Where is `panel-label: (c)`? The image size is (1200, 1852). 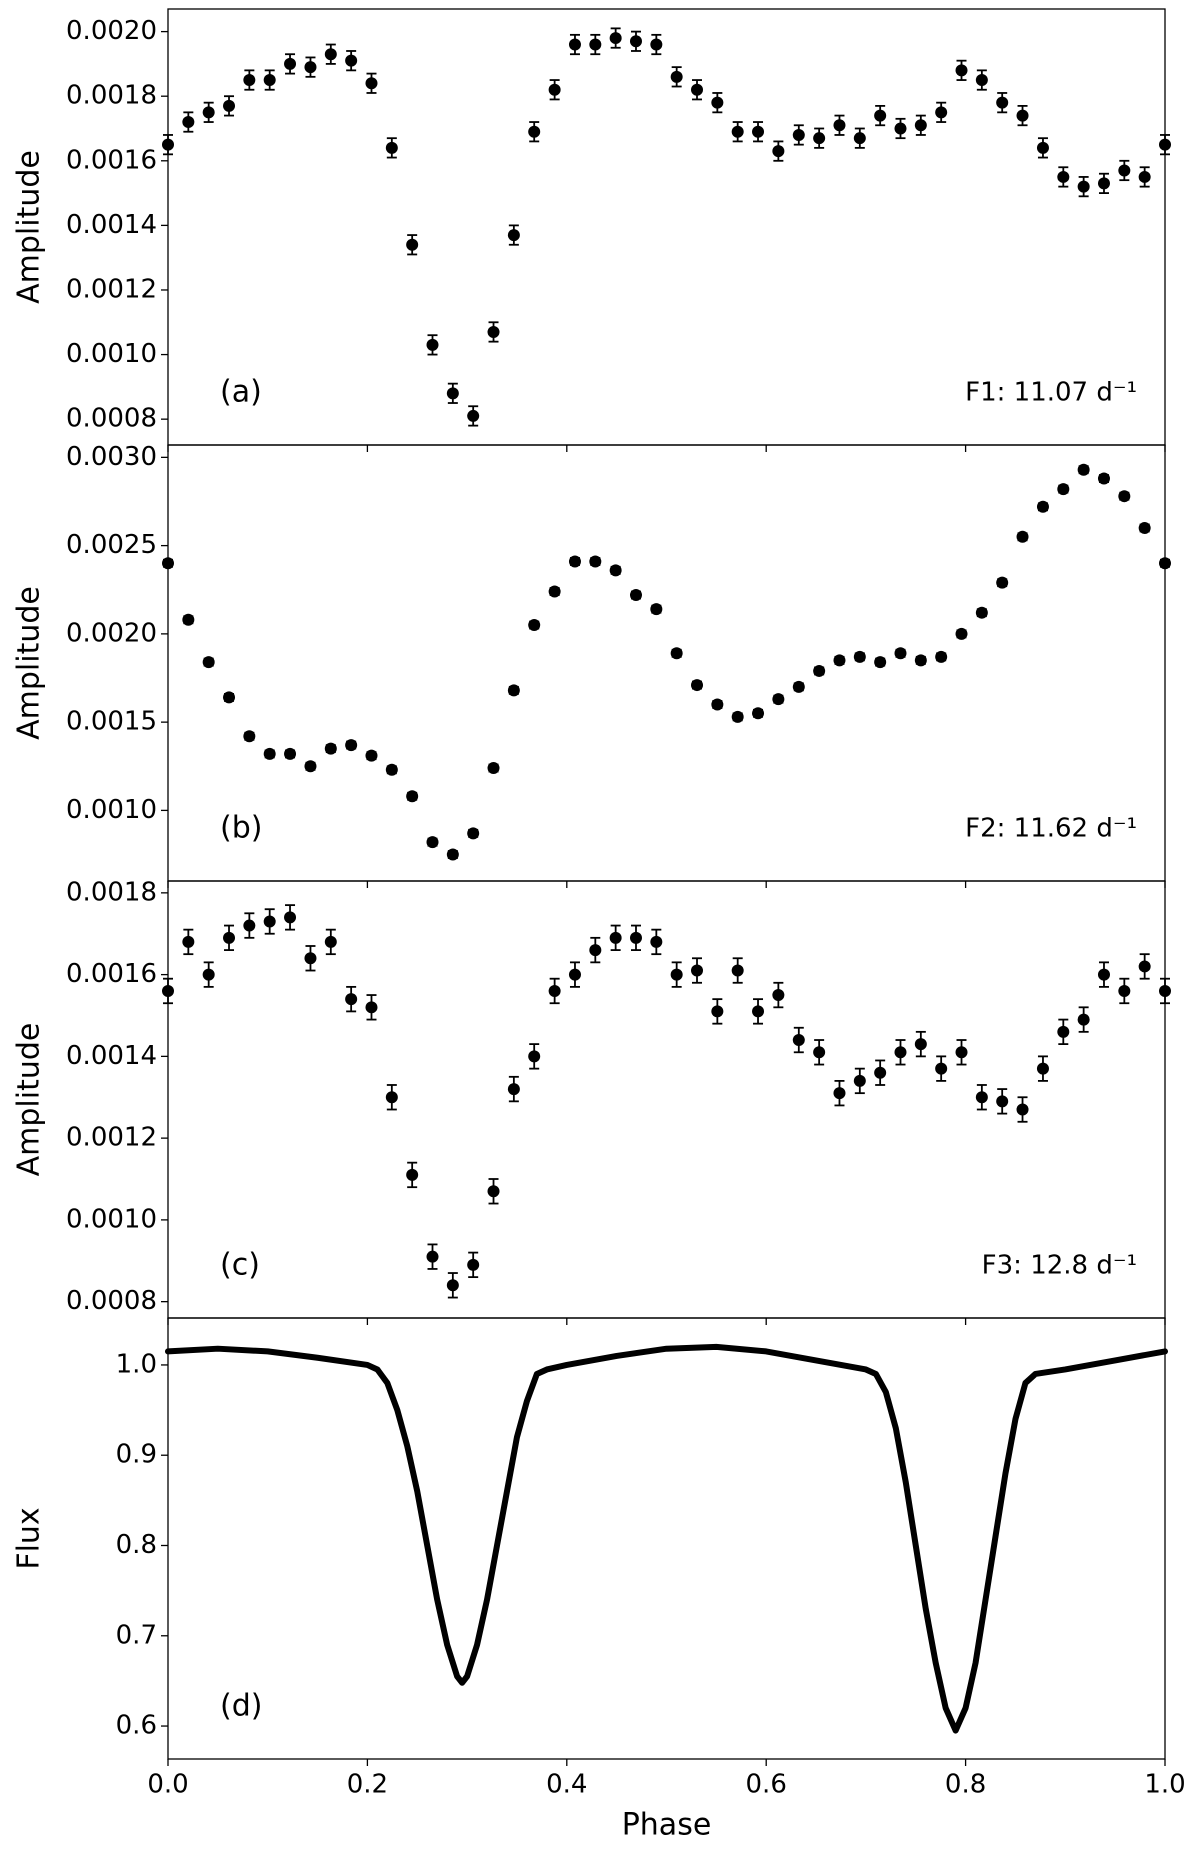
panel-label: (c) is located at coordinates (240, 1265).